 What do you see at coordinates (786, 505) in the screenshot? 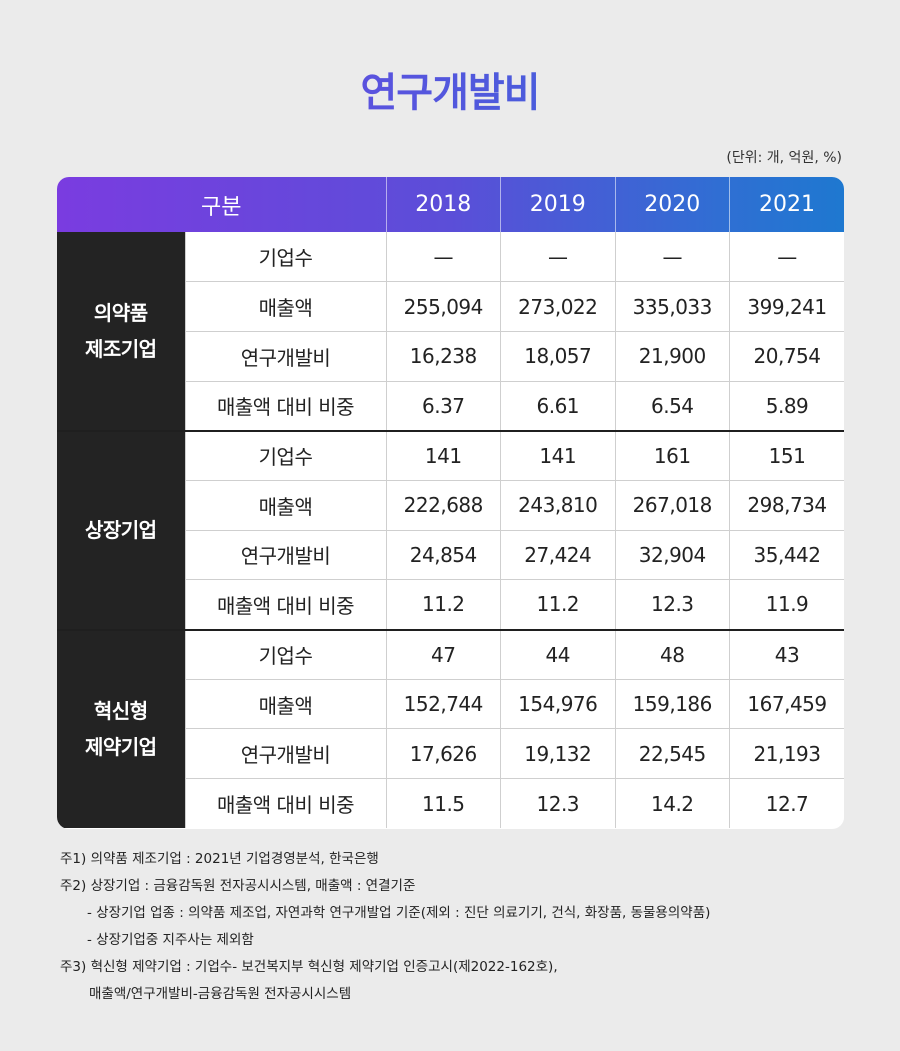
I see `value-cell: 298,734` at bounding box center [786, 505].